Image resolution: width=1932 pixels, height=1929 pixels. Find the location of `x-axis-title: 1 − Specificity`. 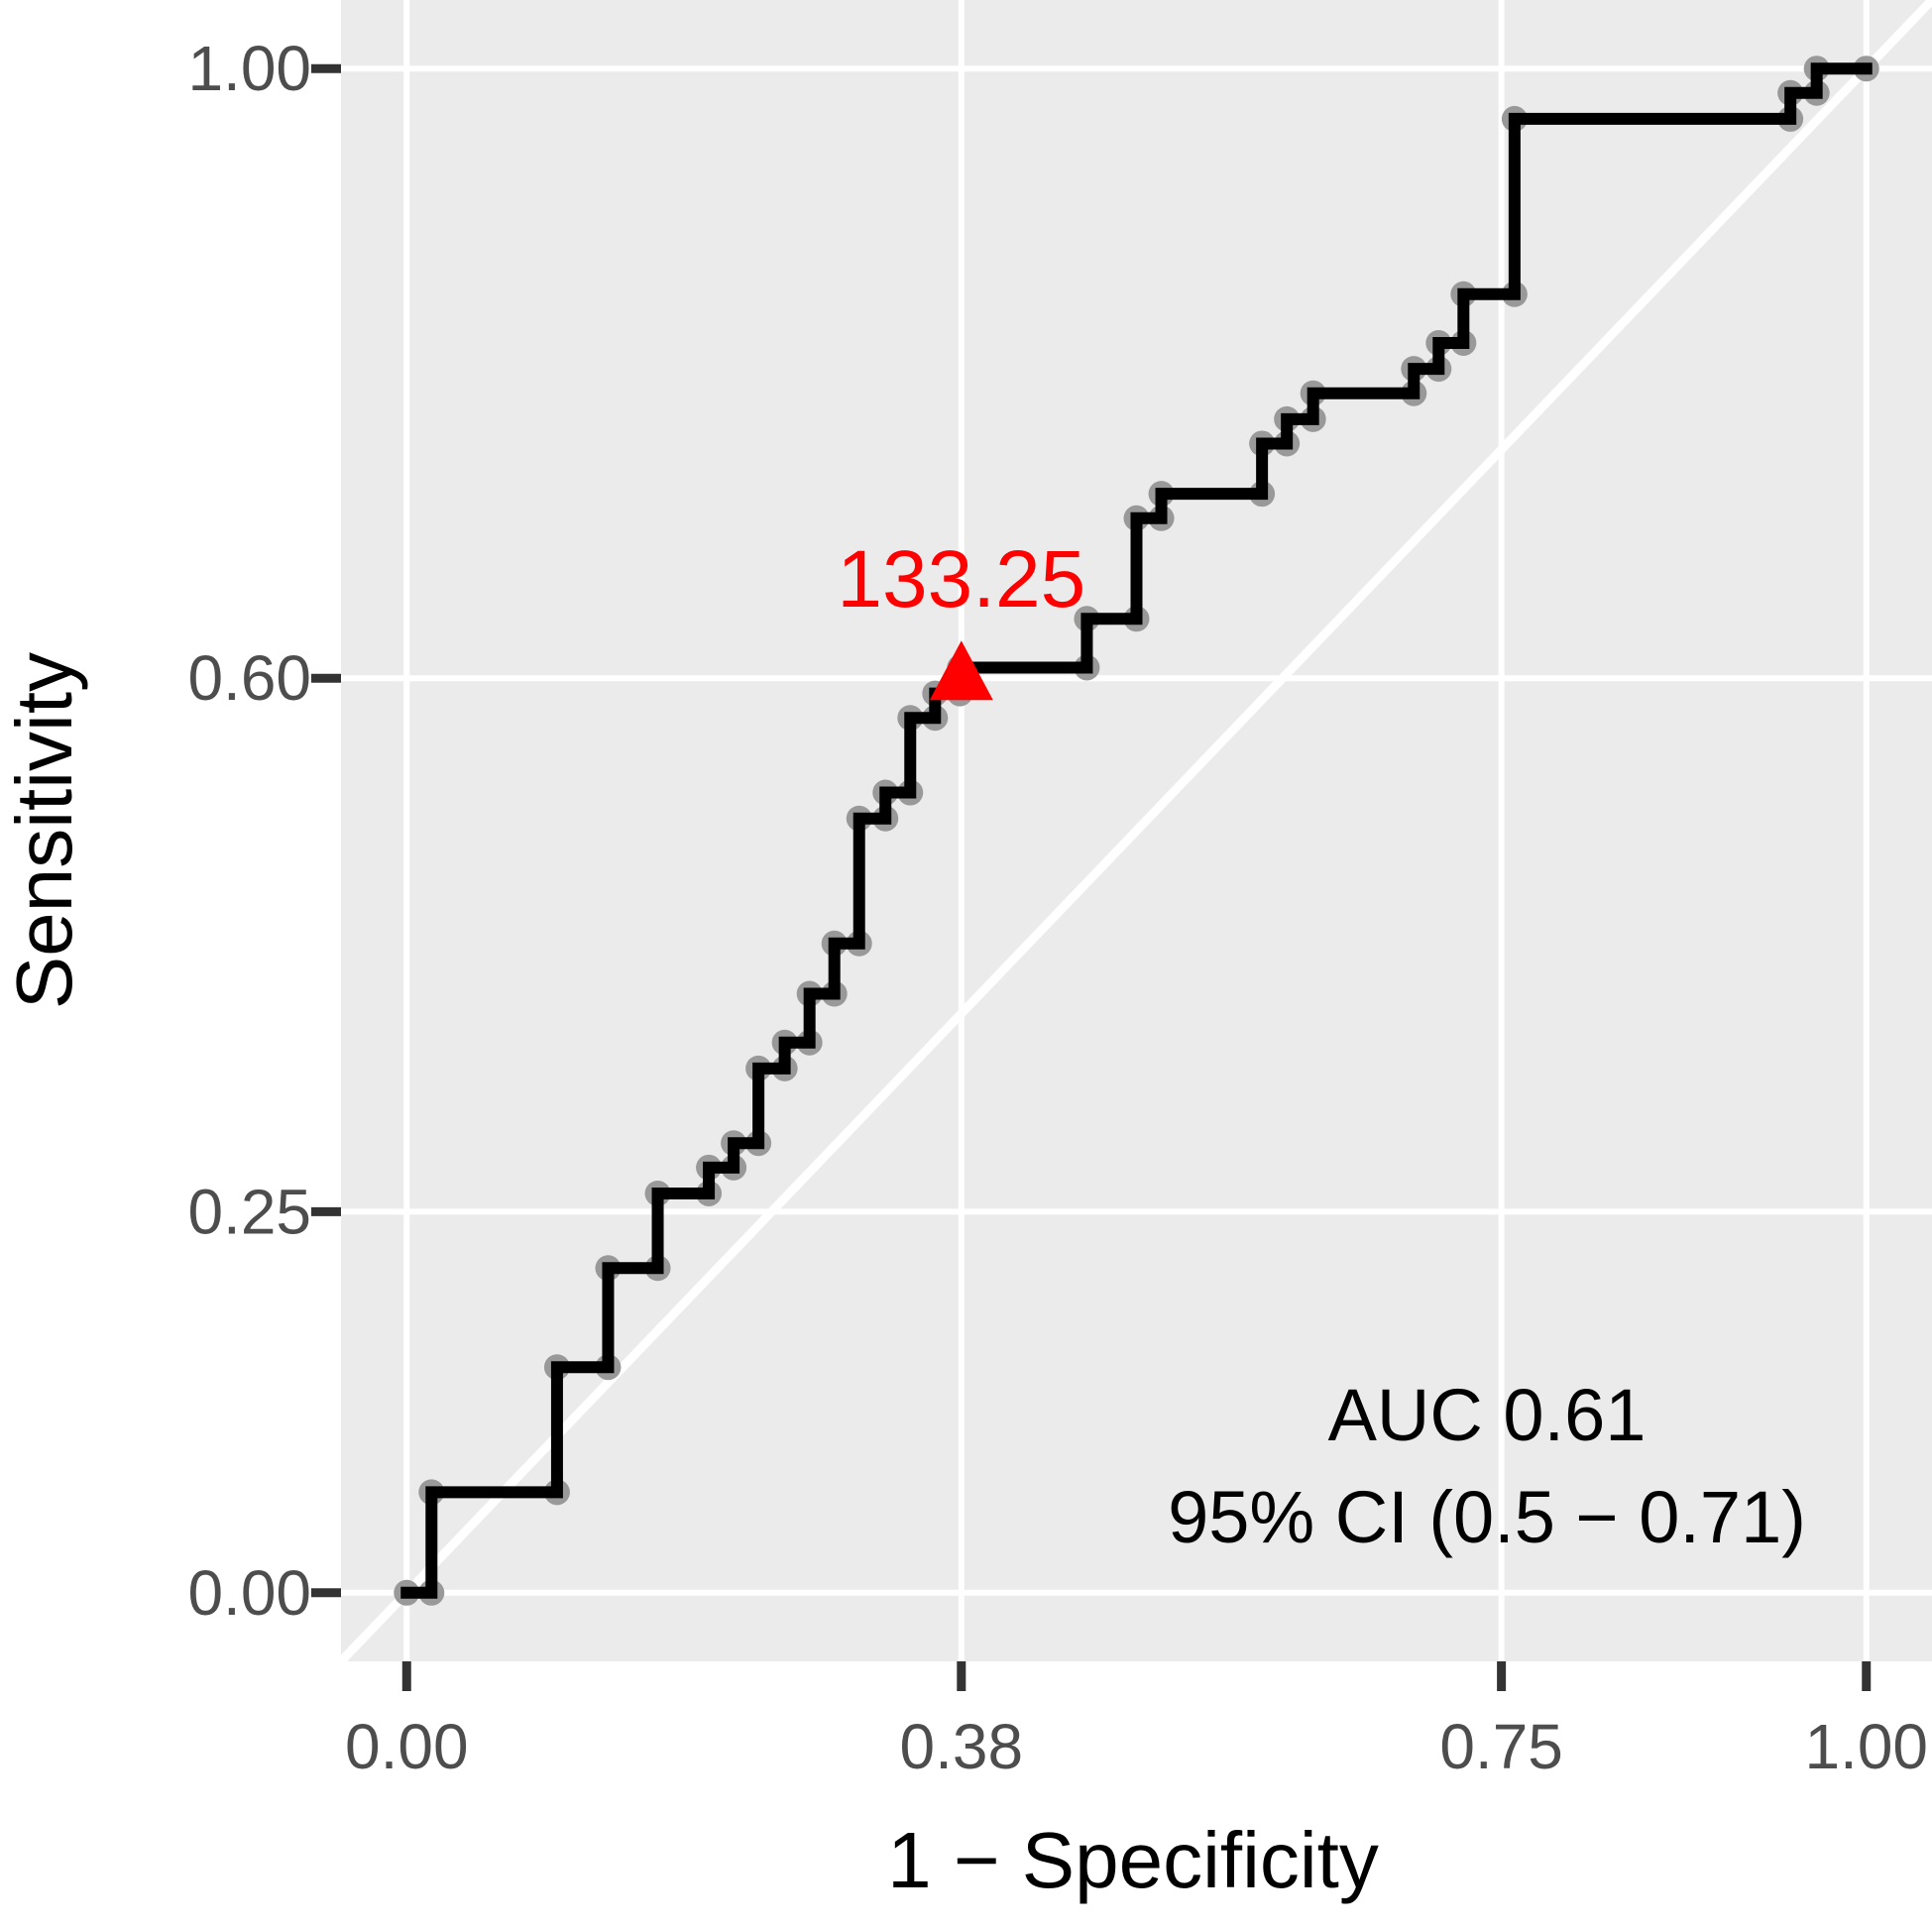

x-axis-title: 1 − Specificity is located at coordinates (1133, 1860).